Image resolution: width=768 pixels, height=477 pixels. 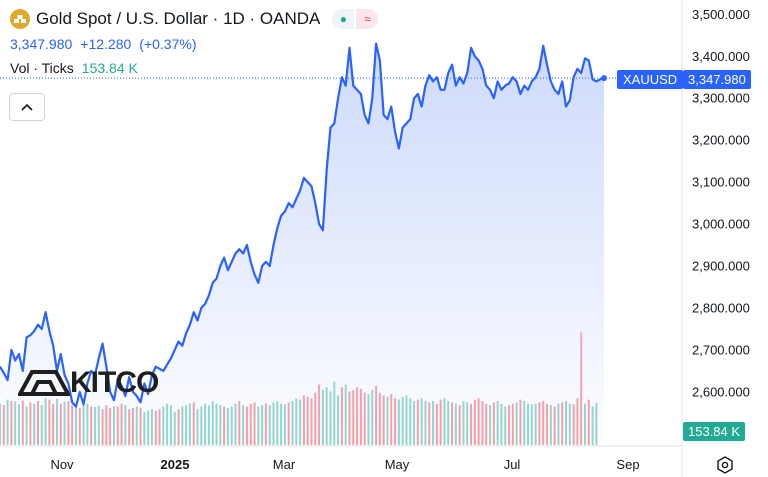 What do you see at coordinates (721, 14) in the screenshot?
I see `price-tick-label: 3,500.000` at bounding box center [721, 14].